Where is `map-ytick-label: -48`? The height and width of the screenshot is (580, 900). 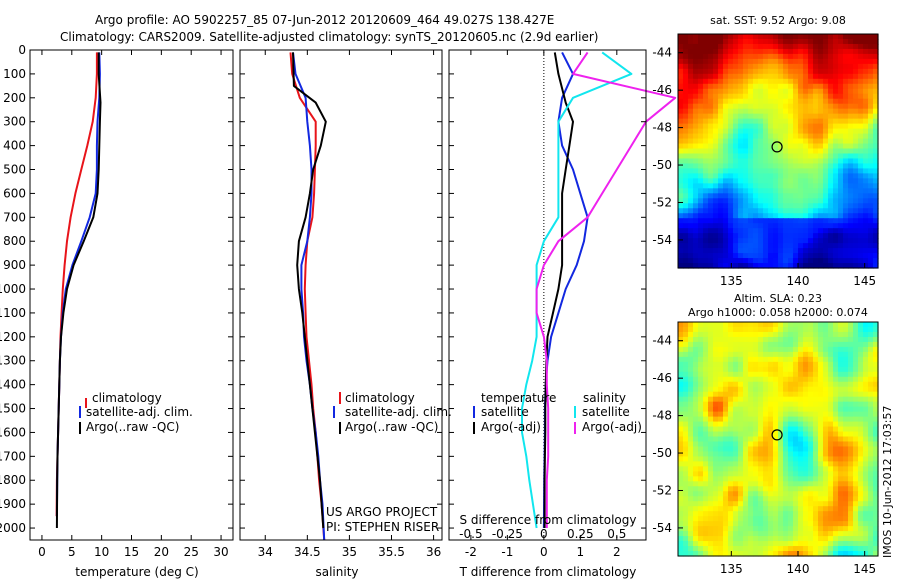 map-ytick-label: -48 is located at coordinates (662, 416).